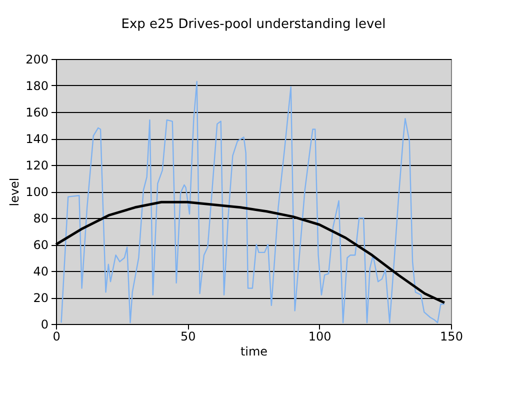  I want to click on y-tick-label: 40, so click(40, 271).